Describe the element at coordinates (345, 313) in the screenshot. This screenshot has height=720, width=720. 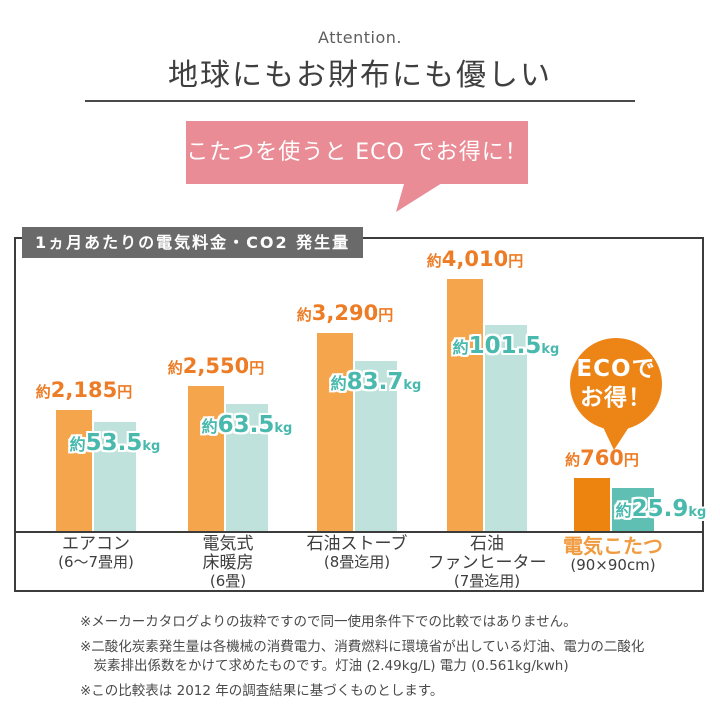
I see `yen-value-label: 約3,290円` at that location.